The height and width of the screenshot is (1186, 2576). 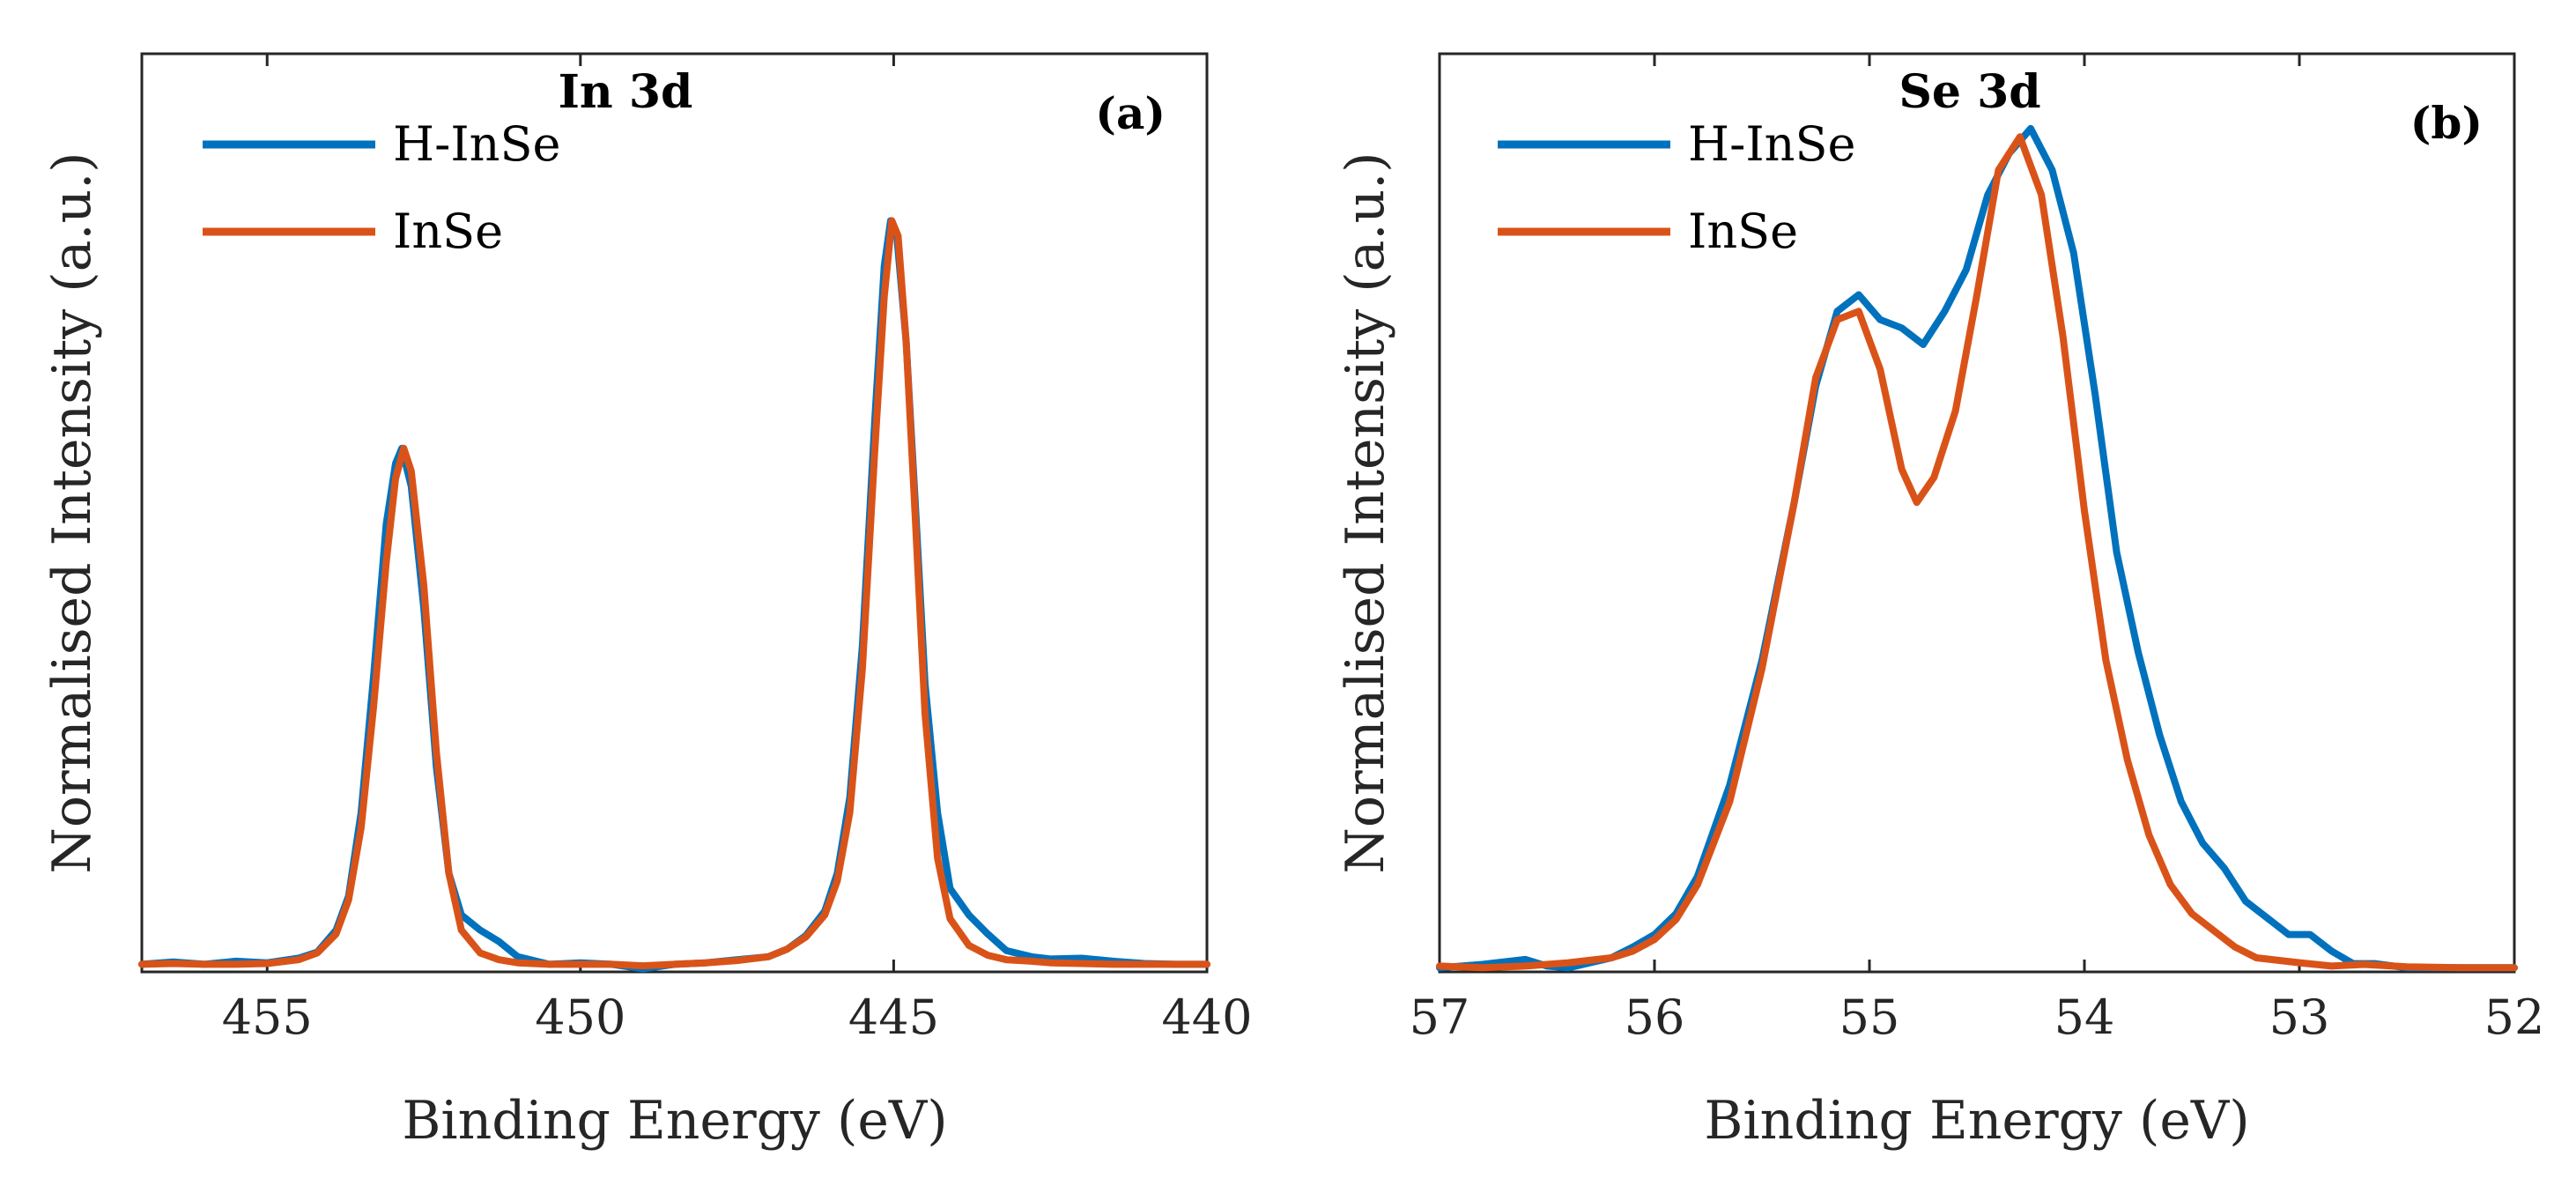 What do you see at coordinates (1440, 1018) in the screenshot?
I see `x-tick-label: 57` at bounding box center [1440, 1018].